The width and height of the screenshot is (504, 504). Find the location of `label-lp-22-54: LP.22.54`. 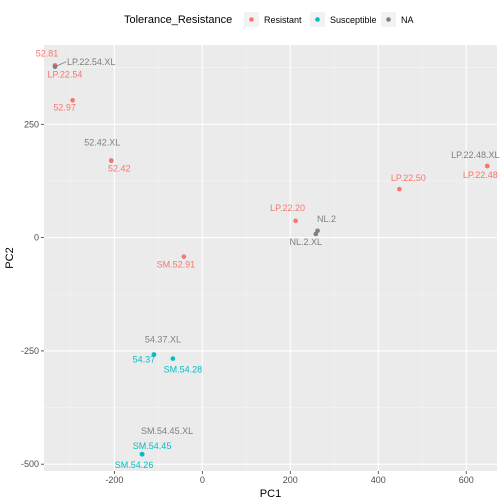

label-lp-22-54: LP.22.54 is located at coordinates (65, 74).